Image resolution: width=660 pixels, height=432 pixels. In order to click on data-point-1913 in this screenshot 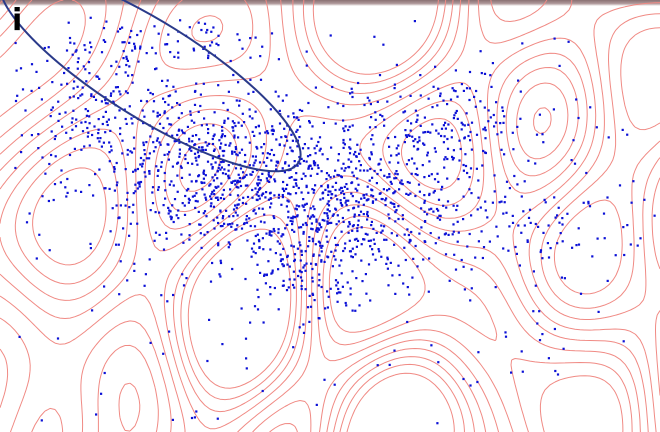, I will do `click(246, 338)`.